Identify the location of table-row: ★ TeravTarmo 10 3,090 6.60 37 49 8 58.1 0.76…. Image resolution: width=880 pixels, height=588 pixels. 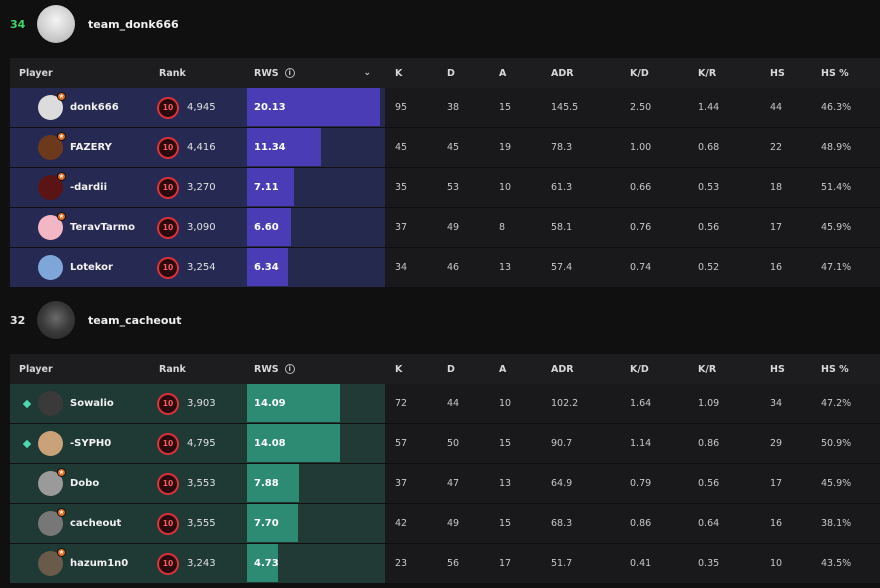
(445, 228).